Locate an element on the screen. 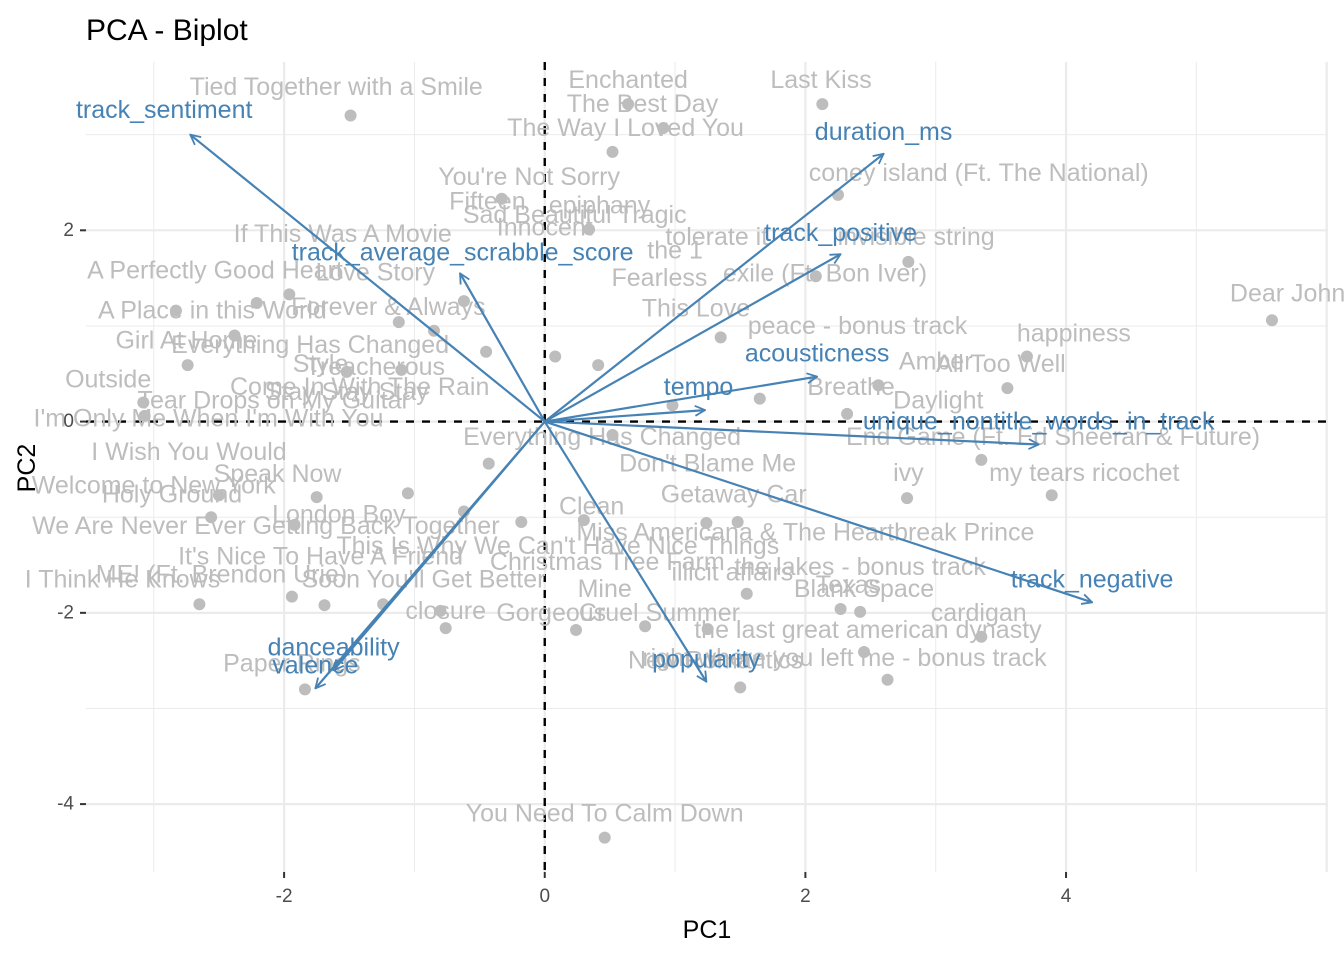 The width and height of the screenshot is (1344, 960). song-label: Breathe is located at coordinates (851, 387).